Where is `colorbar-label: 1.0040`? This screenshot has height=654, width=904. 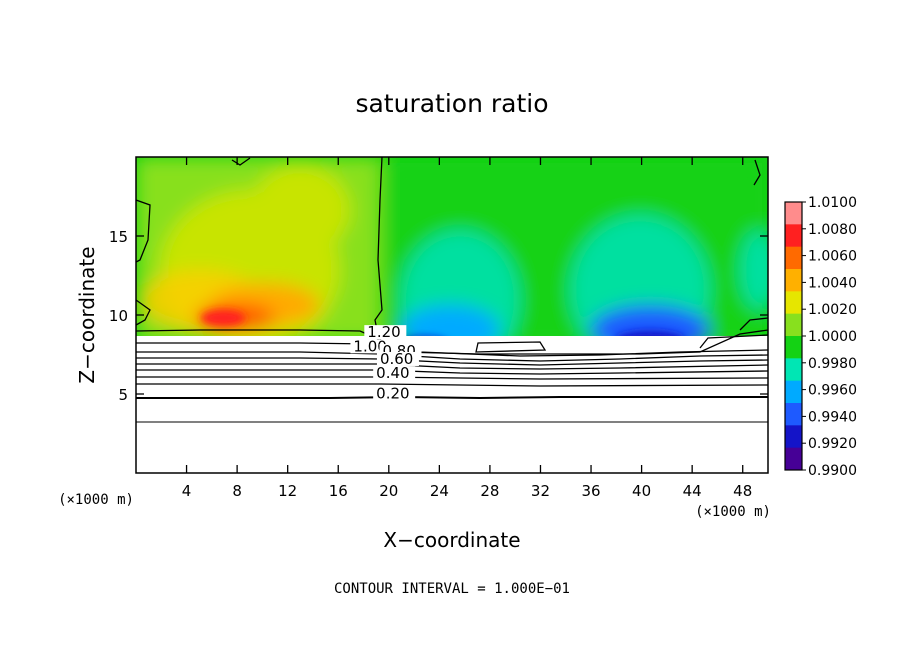 colorbar-label: 1.0040 is located at coordinates (832, 283).